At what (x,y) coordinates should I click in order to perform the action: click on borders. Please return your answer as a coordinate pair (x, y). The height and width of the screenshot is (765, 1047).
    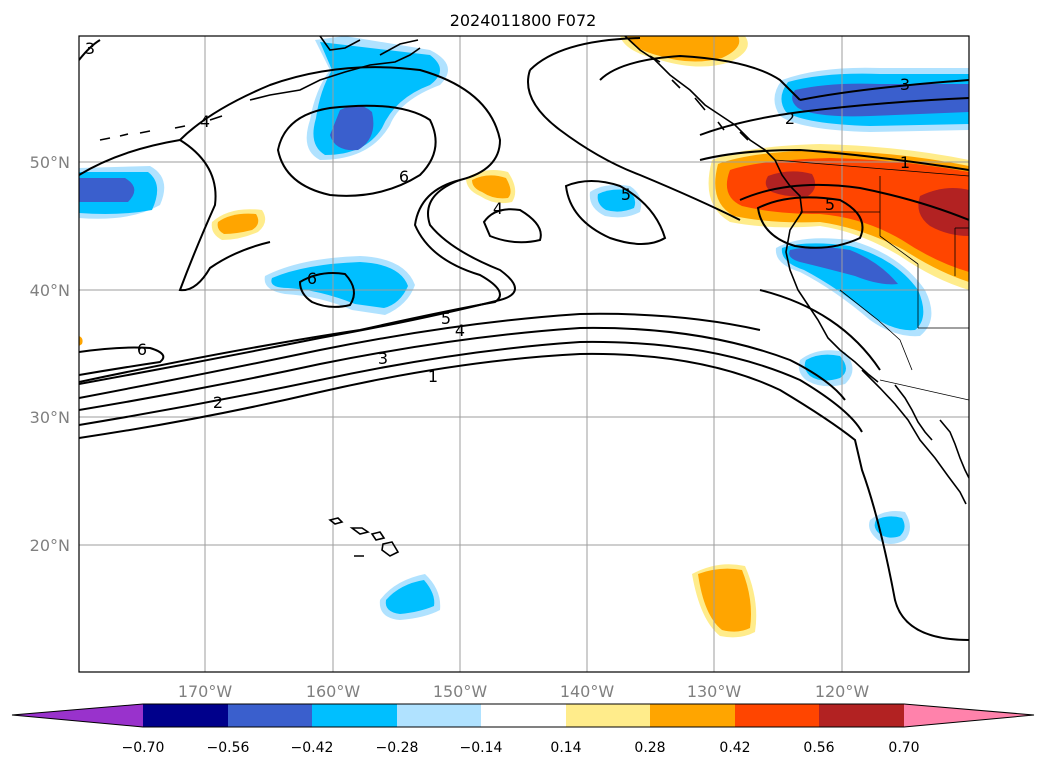
    Looking at the image, I should click on (871, 280).